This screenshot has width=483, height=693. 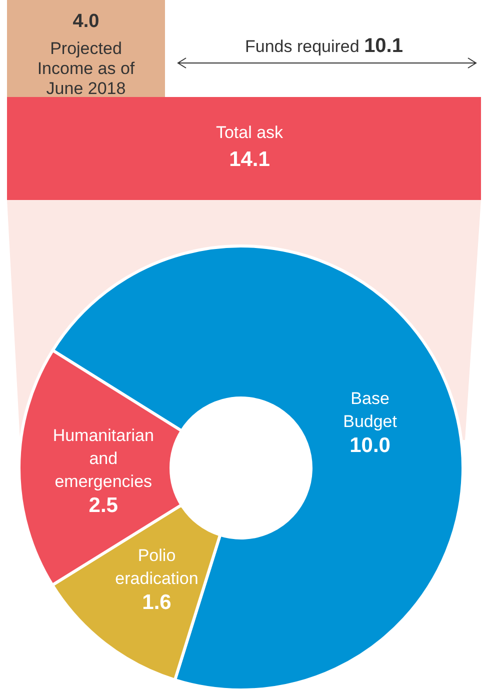 What do you see at coordinates (384, 46) in the screenshot?
I see `text: 10.1` at bounding box center [384, 46].